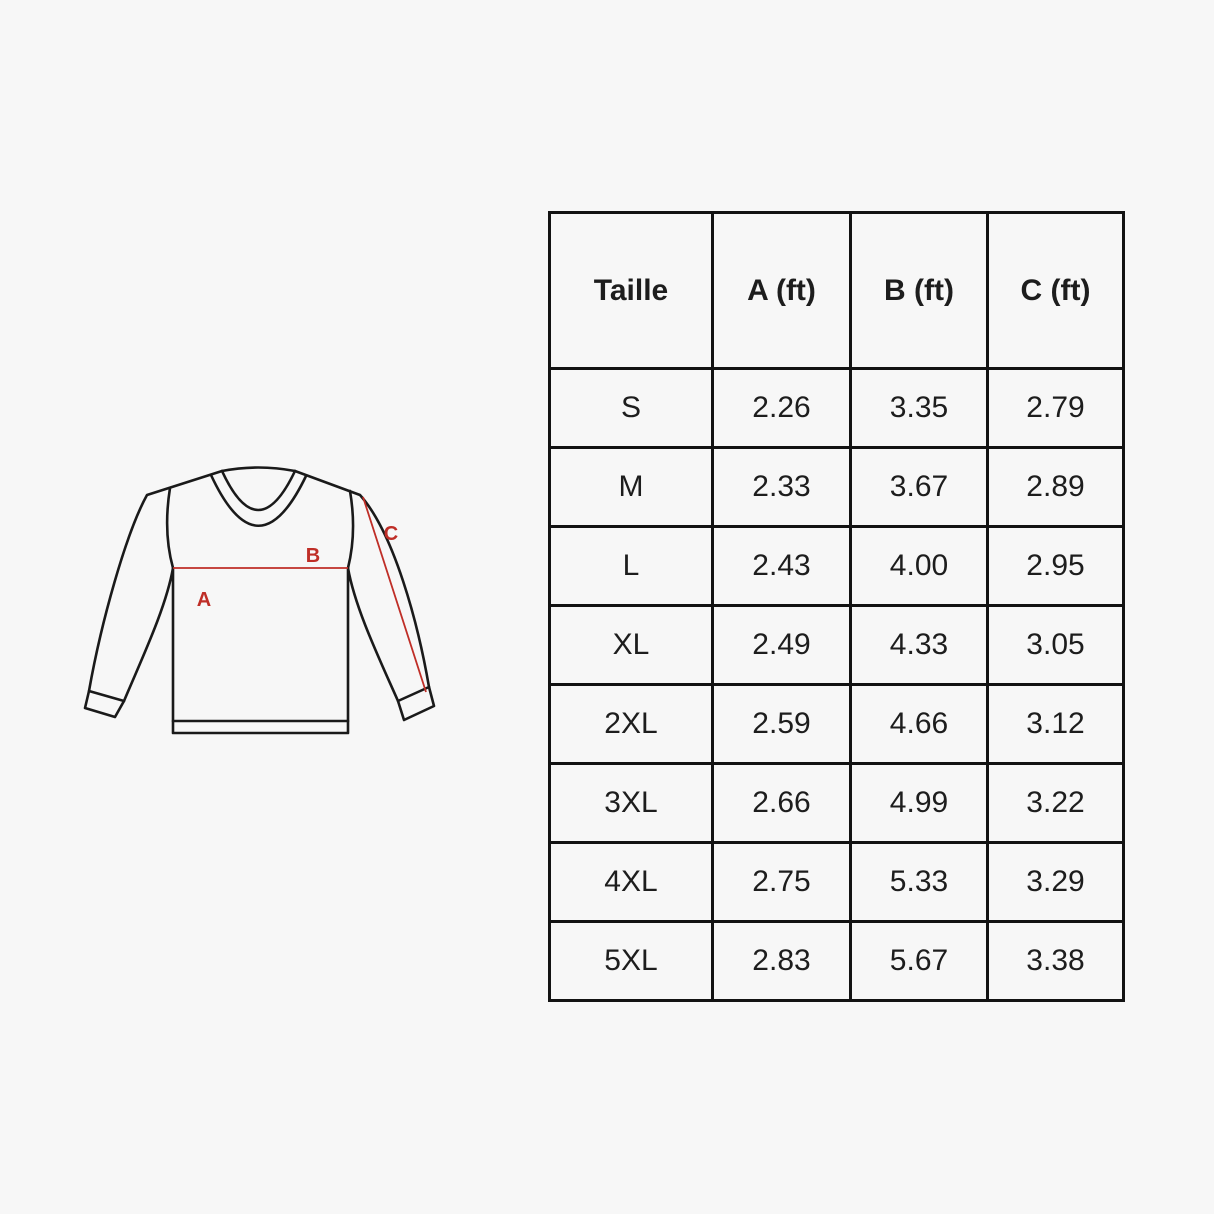 The image size is (1214, 1214). Describe the element at coordinates (106, 696) in the screenshot. I see `left-cuff-line` at that location.